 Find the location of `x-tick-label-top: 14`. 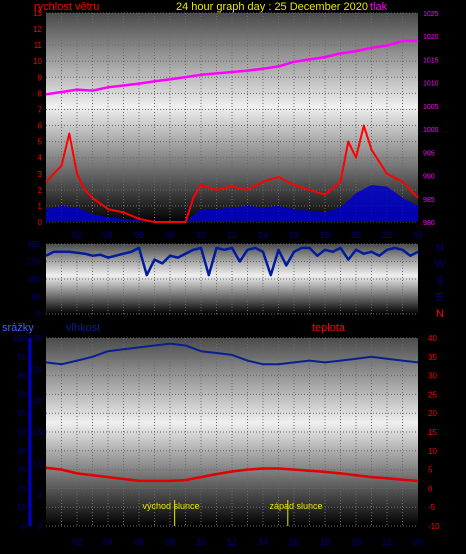

x-tick-label-top: 14 is located at coordinates (263, 235).